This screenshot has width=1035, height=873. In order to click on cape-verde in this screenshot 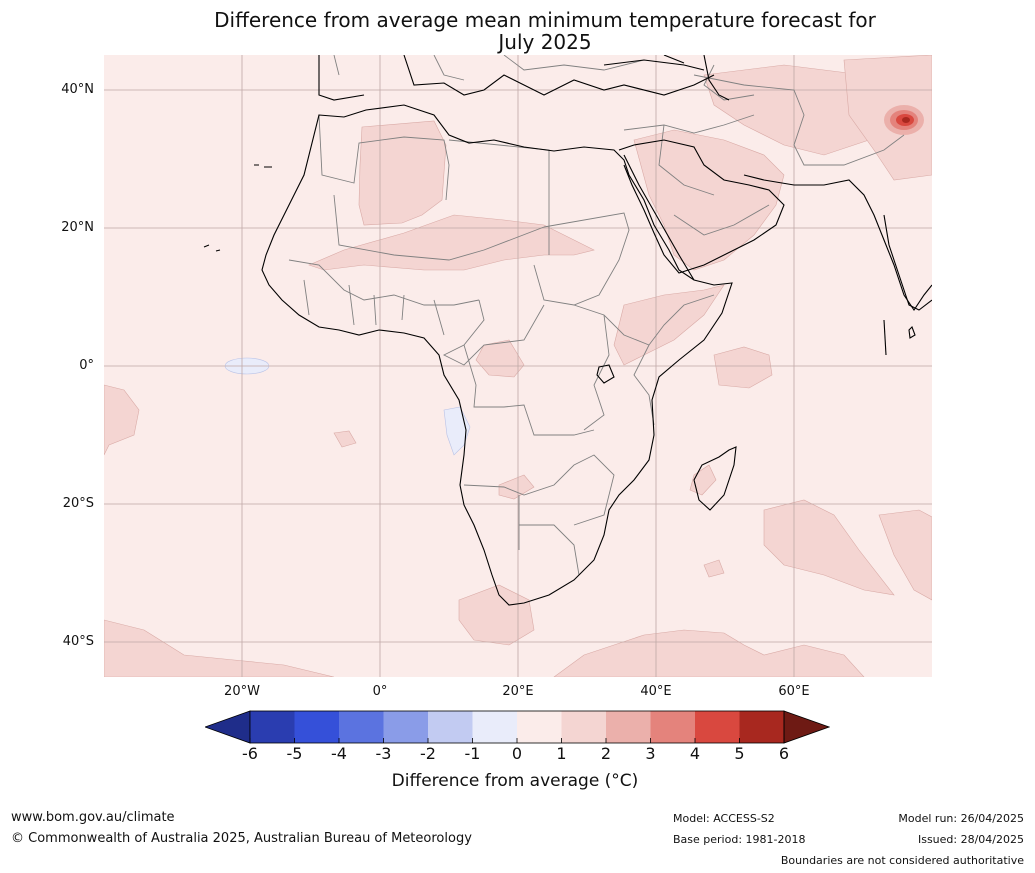, I will do `click(212, 248)`.